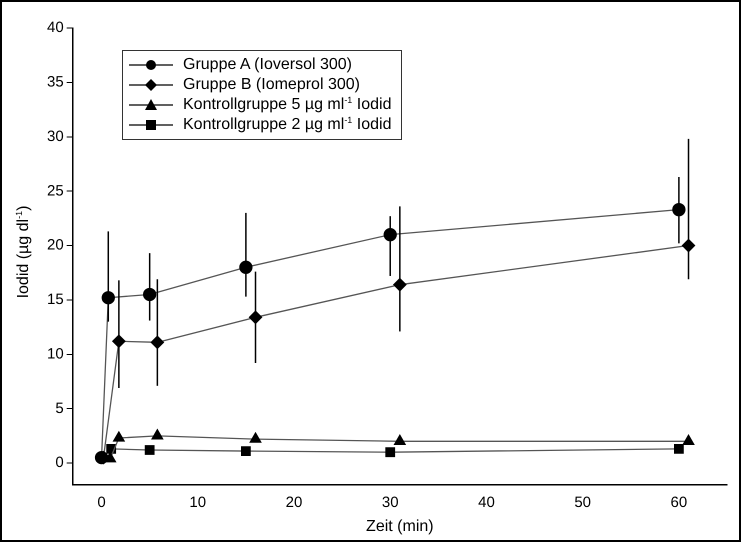 The image size is (741, 542). Describe the element at coordinates (486, 502) in the screenshot. I see `x-tick-label: 40` at that location.